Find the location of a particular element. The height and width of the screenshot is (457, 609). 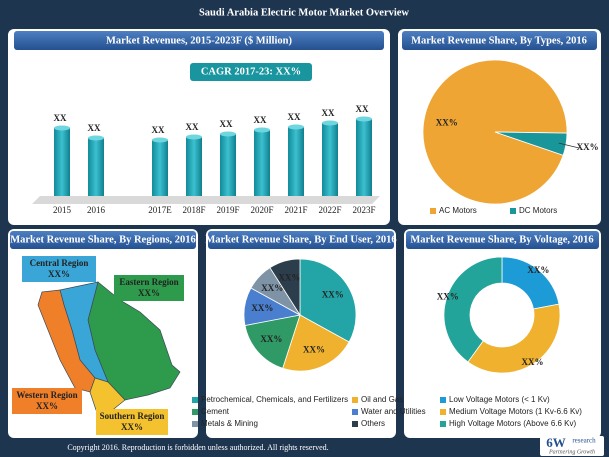

cagr-box is located at coordinates (251, 72).